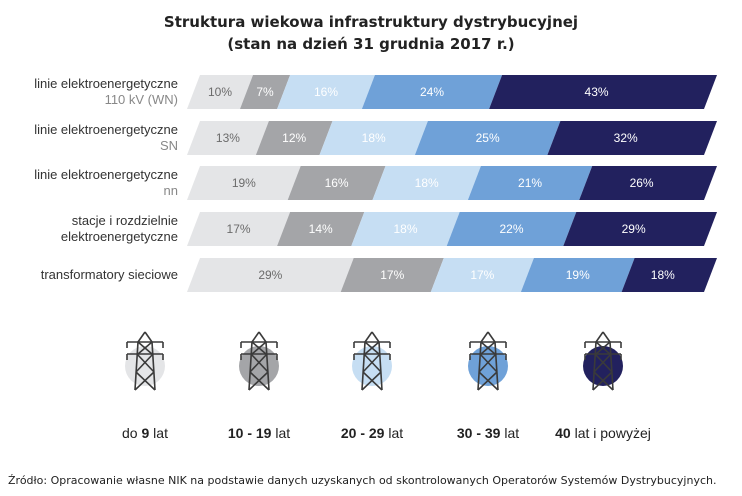  What do you see at coordinates (372, 433) in the screenshot?
I see `legend-label: 20 - 29 lat` at bounding box center [372, 433].